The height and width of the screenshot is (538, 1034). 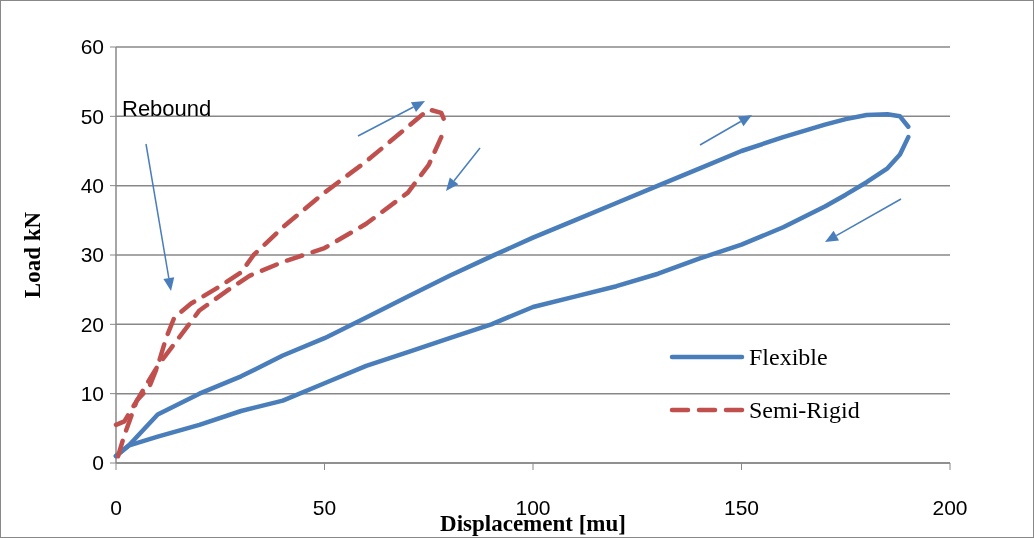 I want to click on x-tick-label: 200, so click(x=950, y=507).